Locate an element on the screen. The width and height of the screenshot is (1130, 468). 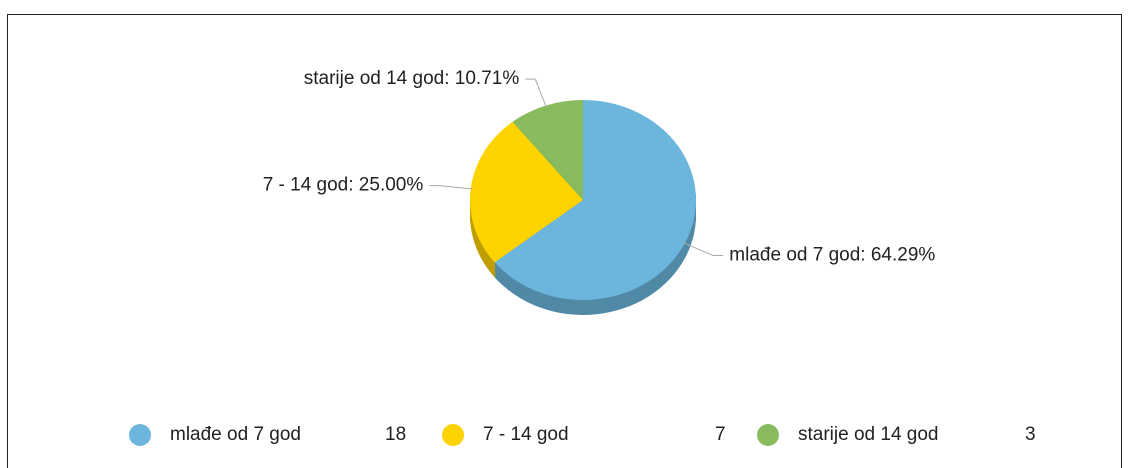
legend-count: 7 is located at coordinates (720, 434).